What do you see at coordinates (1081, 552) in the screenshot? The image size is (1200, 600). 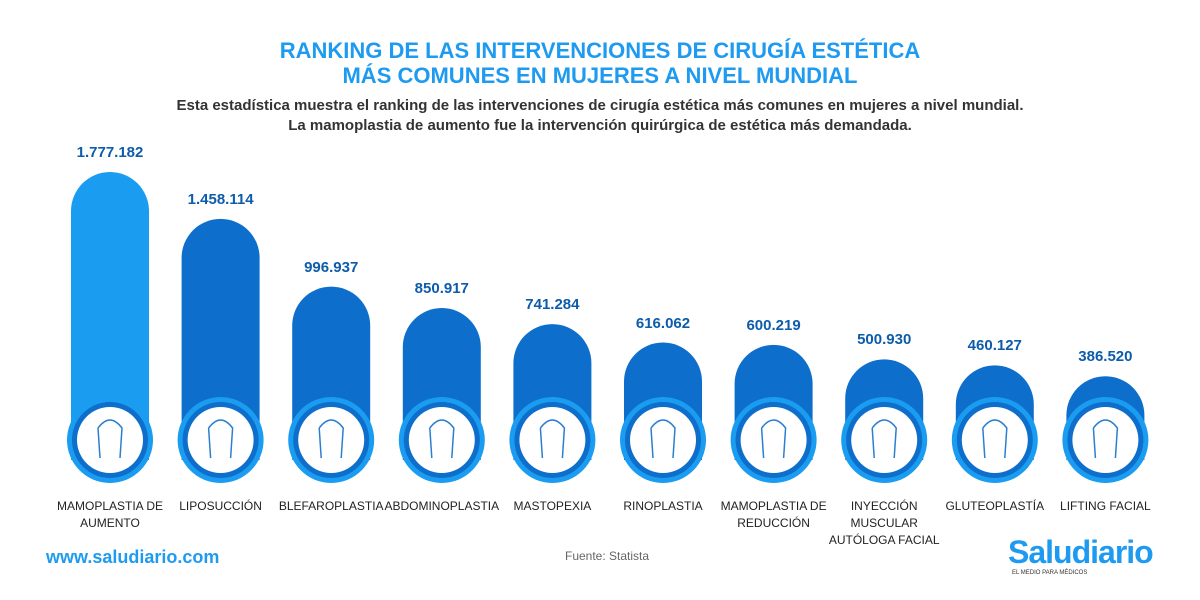 I see `logo: Saludiario` at bounding box center [1081, 552].